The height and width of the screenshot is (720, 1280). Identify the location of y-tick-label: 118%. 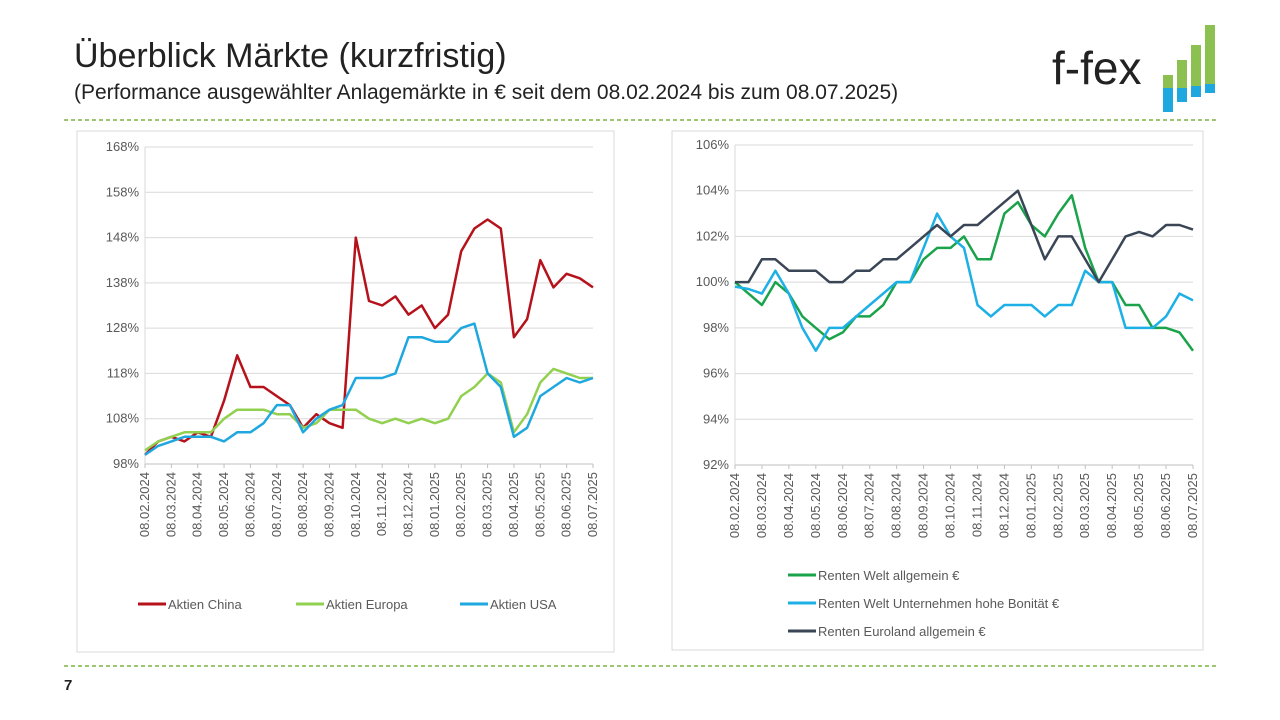
(123, 372).